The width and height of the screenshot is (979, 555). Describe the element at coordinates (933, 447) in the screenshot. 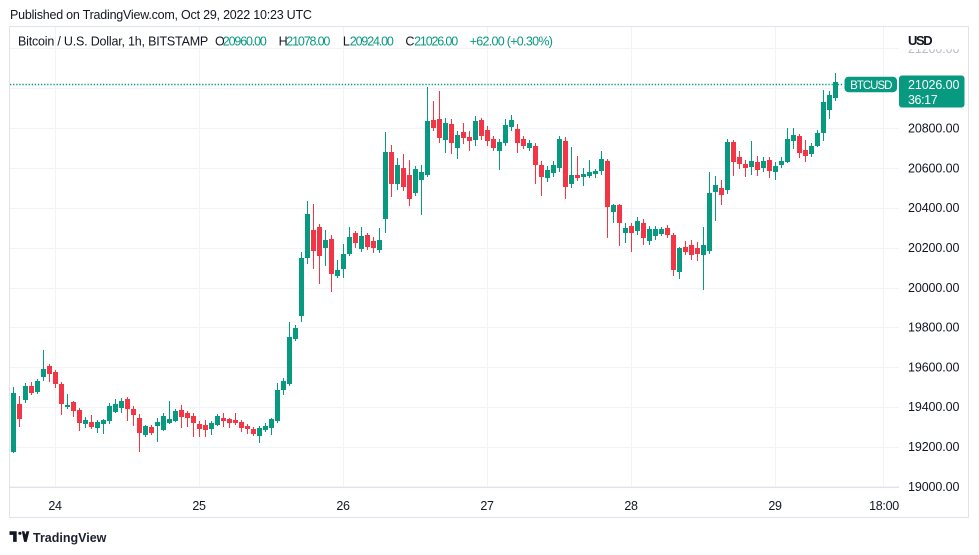

I see `svg-text: 19200.00` at that location.